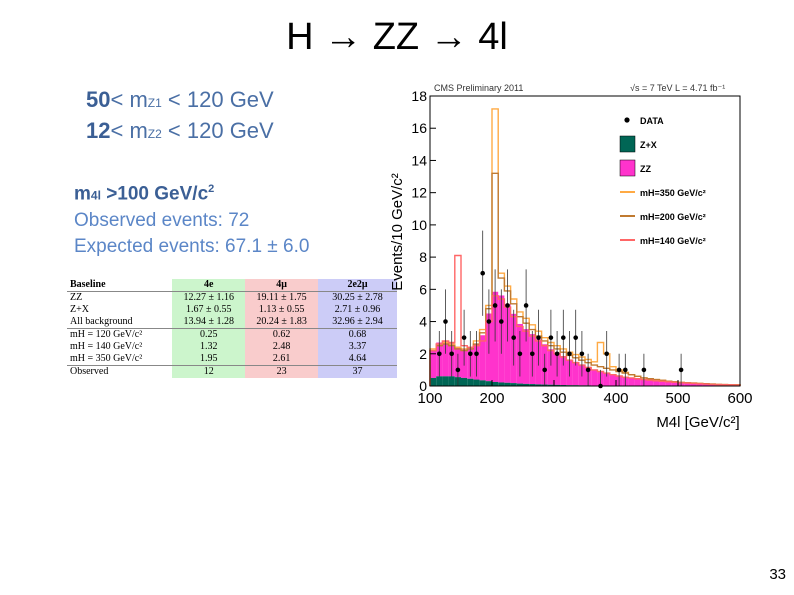 The image size is (794, 595). I want to click on table-header-cell: 4μ, so click(282, 285).